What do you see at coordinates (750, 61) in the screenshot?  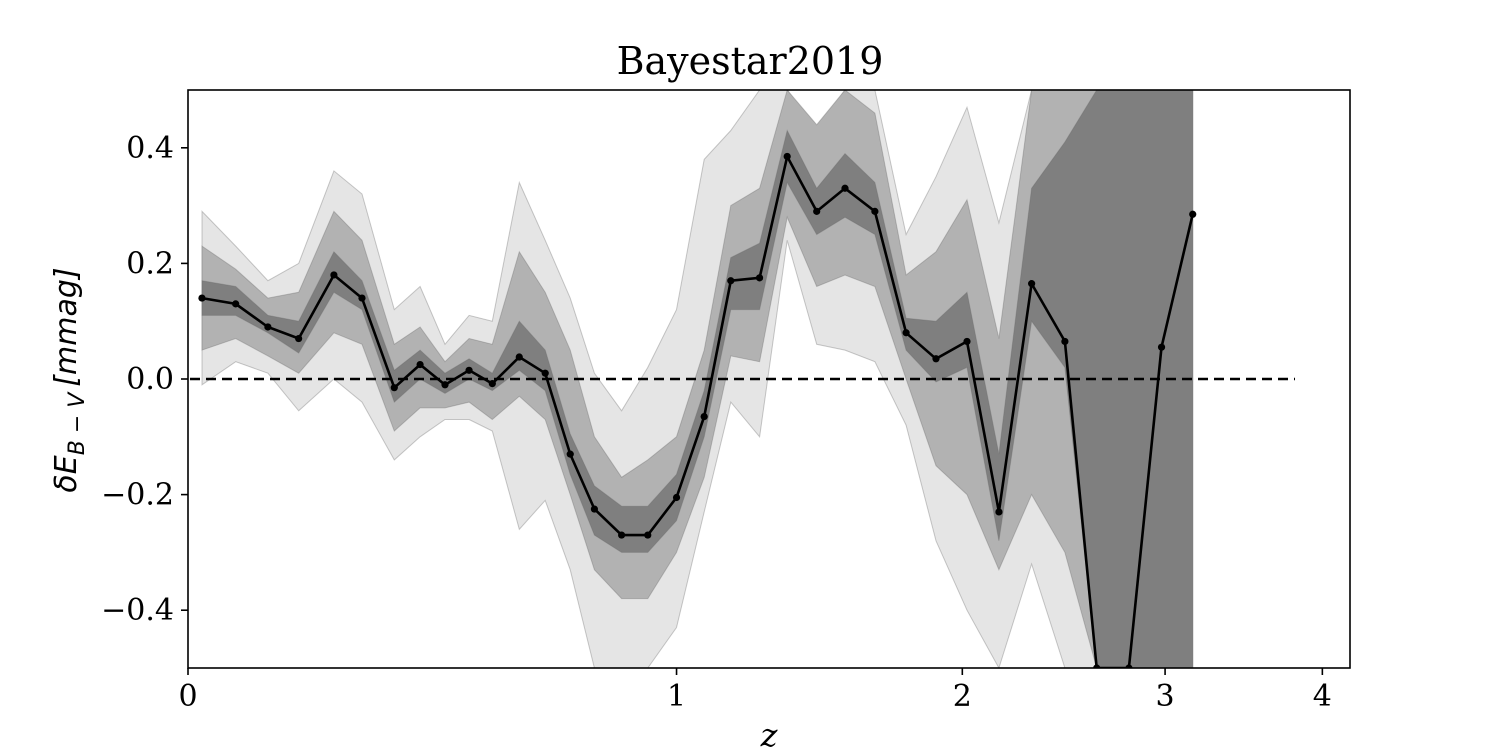 I see `chart-title: Bayestar2019` at bounding box center [750, 61].